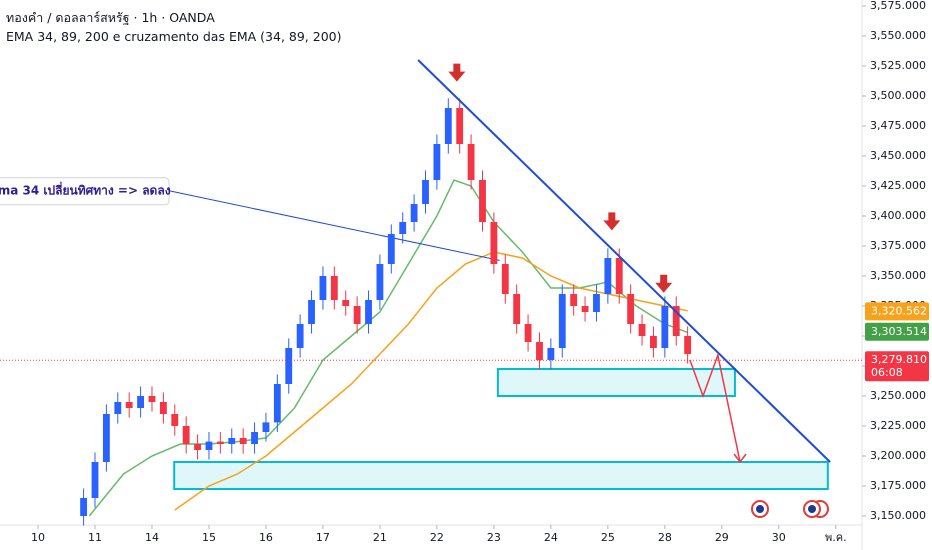  What do you see at coordinates (665, 537) in the screenshot?
I see `x-tick-label: 28` at bounding box center [665, 537].